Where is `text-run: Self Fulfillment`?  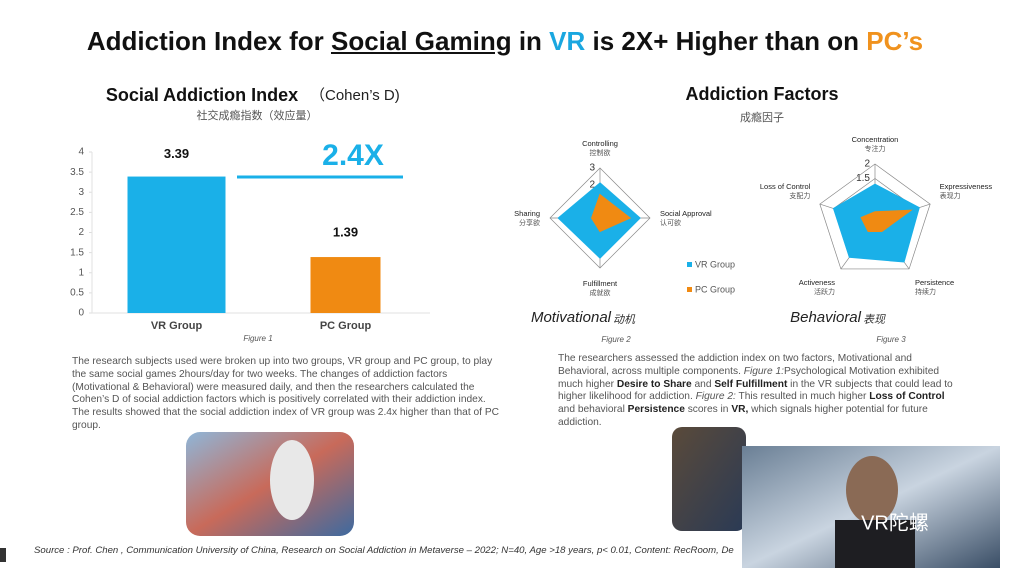 text-run: Self Fulfillment is located at coordinates (751, 384).